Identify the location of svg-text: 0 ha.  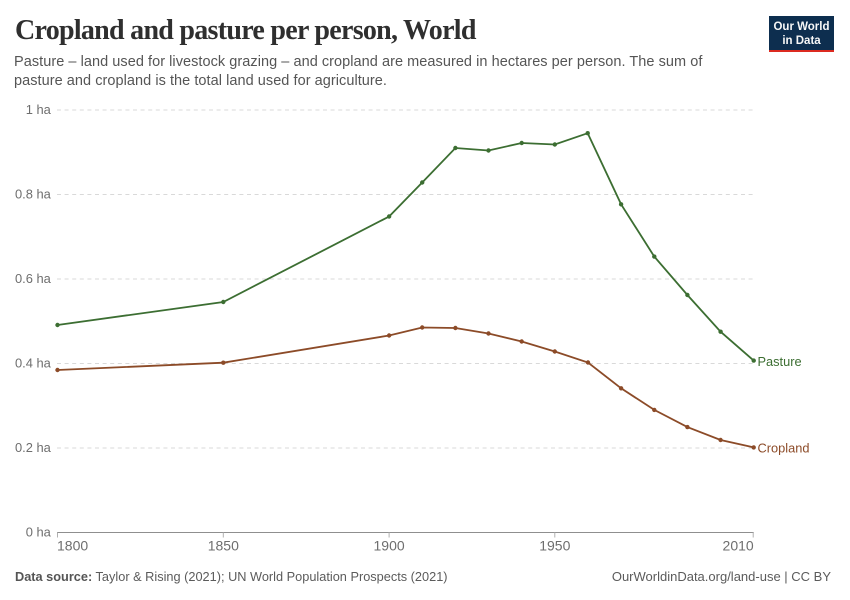
(39, 531).